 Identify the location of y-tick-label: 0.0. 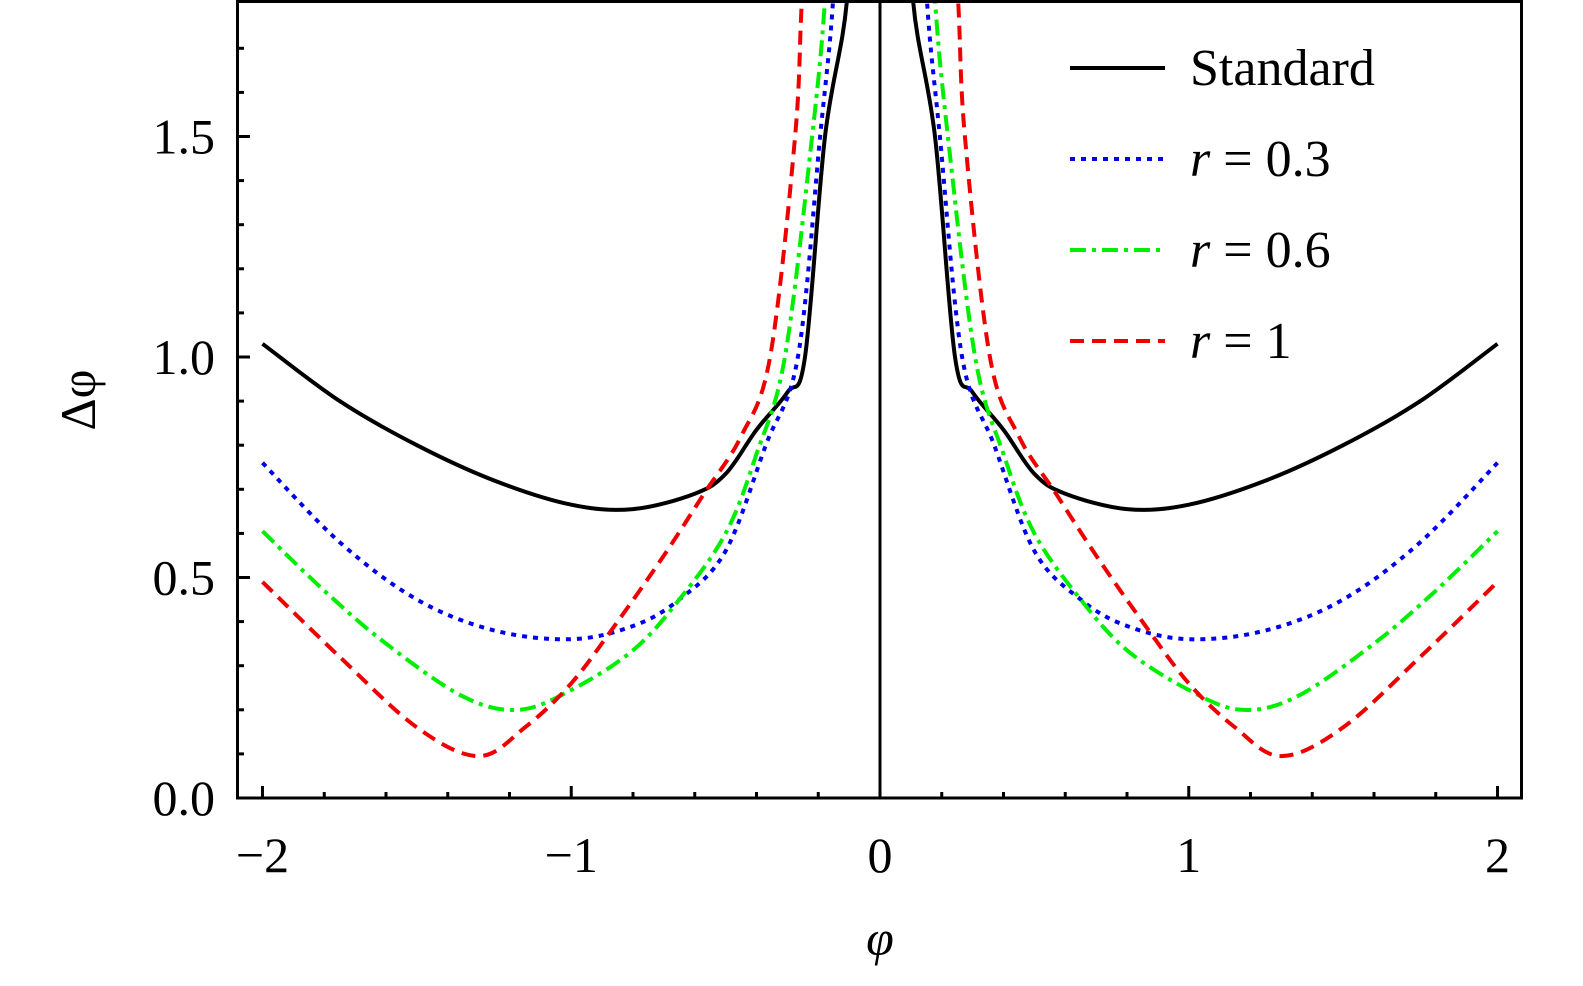
(184, 798).